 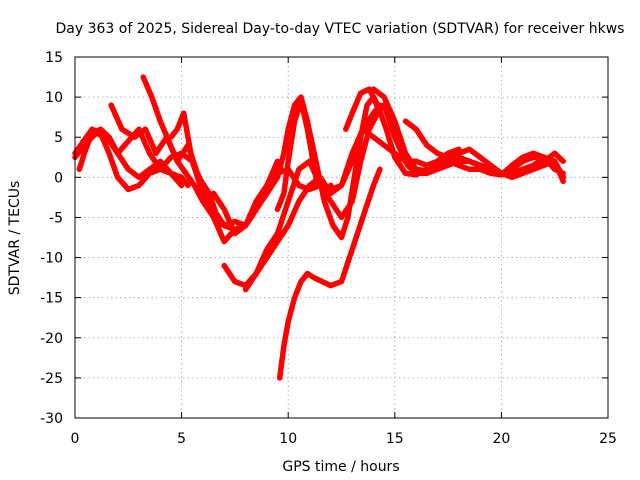 I want to click on y-tick-label: 15, so click(x=54, y=58).